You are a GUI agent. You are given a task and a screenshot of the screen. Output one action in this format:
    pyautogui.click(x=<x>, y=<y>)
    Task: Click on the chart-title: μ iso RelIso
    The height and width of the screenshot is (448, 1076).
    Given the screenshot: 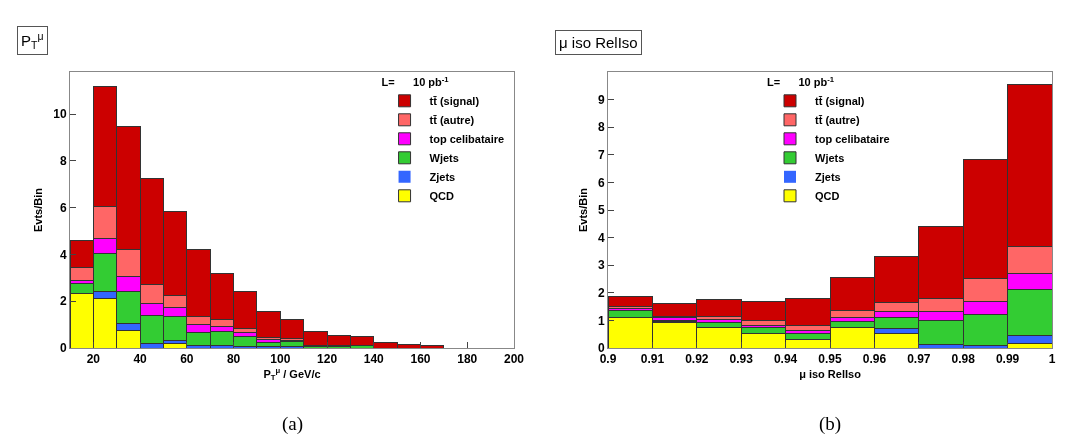 What is the action you would take?
    pyautogui.click(x=598, y=42)
    